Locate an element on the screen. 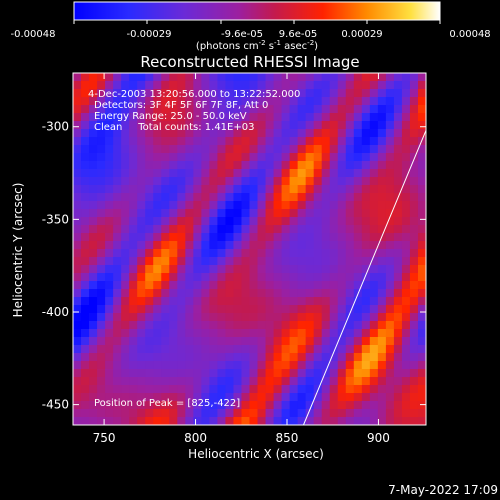 This screenshot has height=500, width=500. colorbar-ticks is located at coordinates (257, 22).